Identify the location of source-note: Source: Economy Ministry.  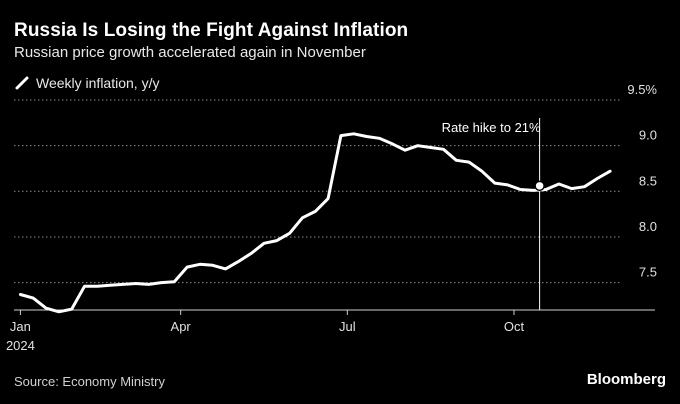
(89, 381).